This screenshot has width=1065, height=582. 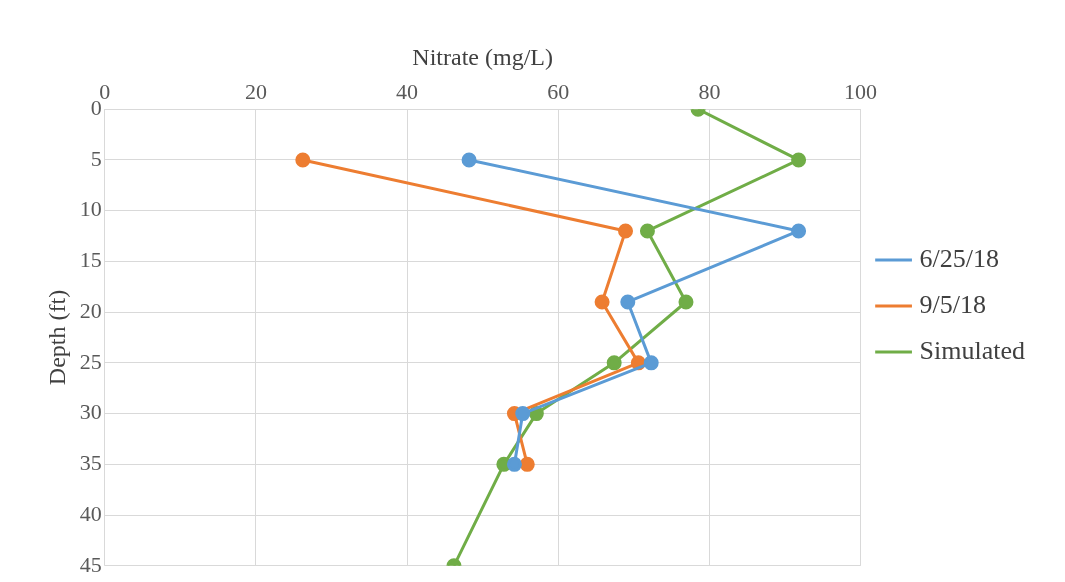 I want to click on y-tick-label: 5, so click(x=96, y=158).